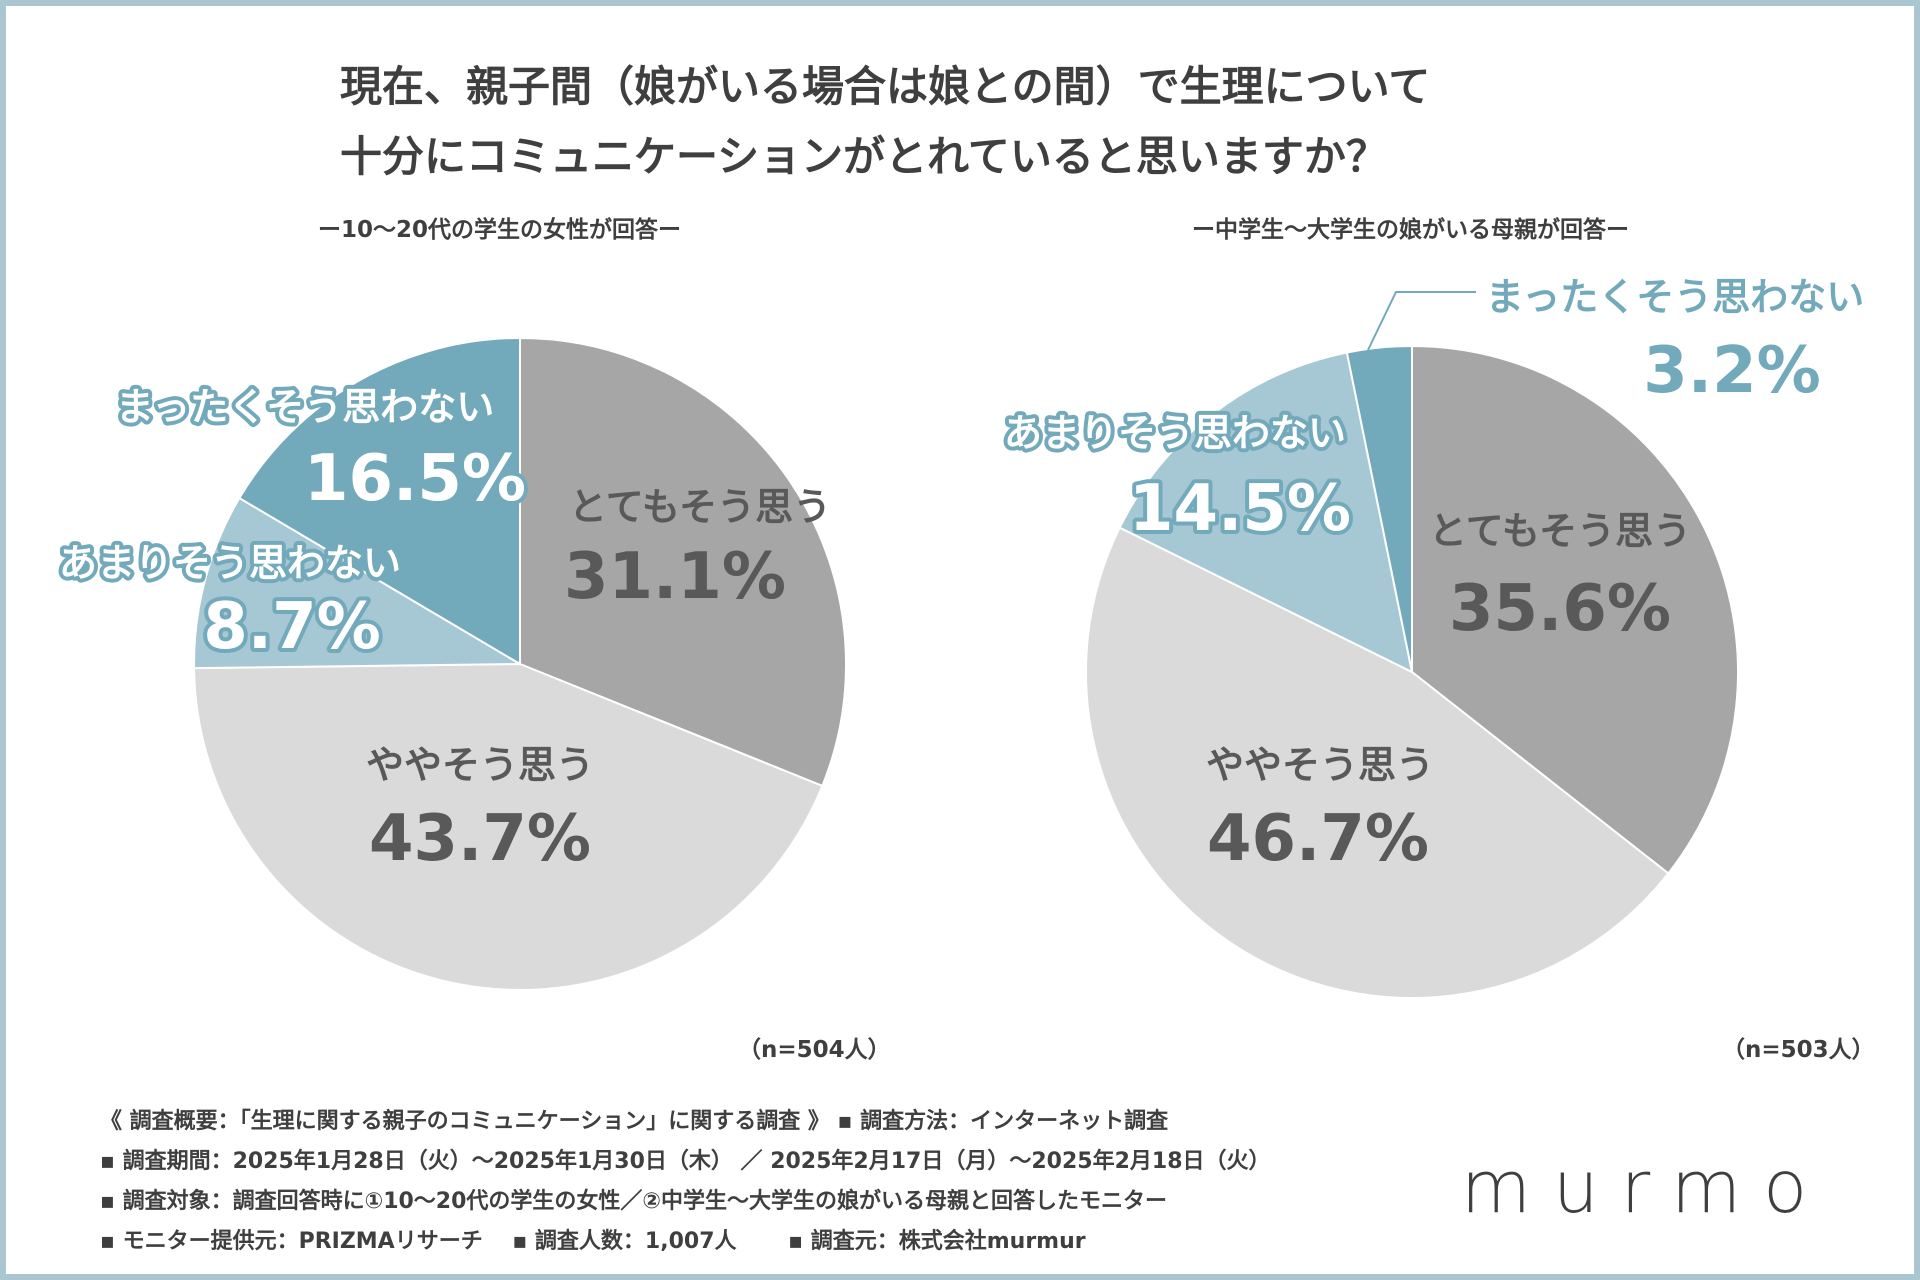  What do you see at coordinates (1732, 371) in the screenshot?
I see `pie-1-value-3: 3.2%` at bounding box center [1732, 371].